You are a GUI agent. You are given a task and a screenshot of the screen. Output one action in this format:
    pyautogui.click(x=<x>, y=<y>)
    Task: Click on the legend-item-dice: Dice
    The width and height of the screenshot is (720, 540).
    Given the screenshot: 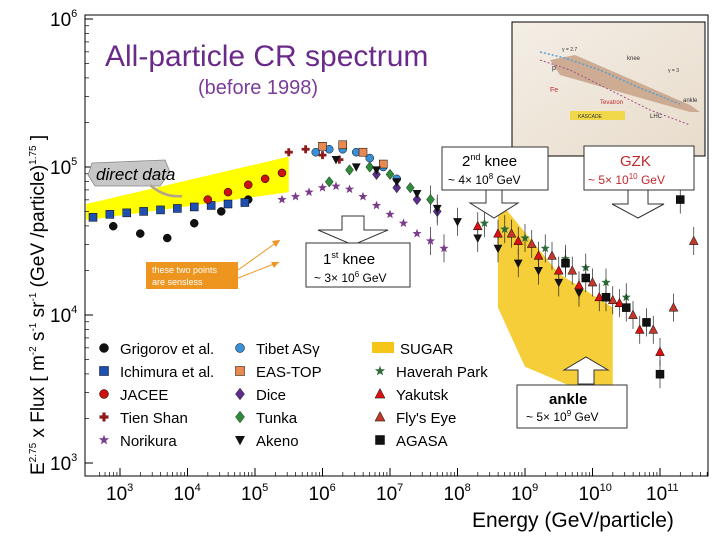 What is the action you would take?
    pyautogui.click(x=260, y=395)
    